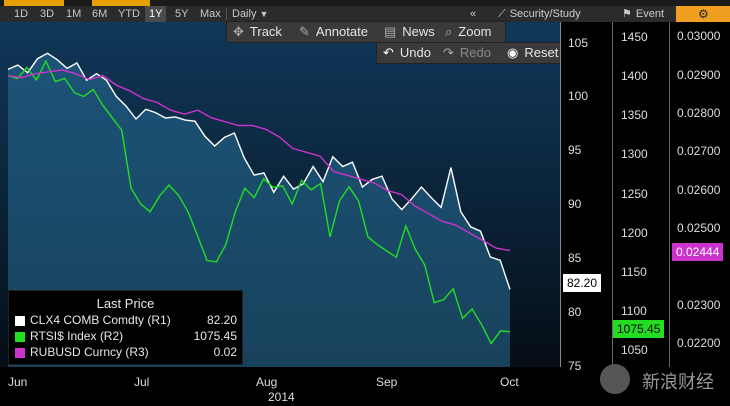  Describe the element at coordinates (575, 312) in the screenshot. I see `r1-tick-label: 80` at that location.